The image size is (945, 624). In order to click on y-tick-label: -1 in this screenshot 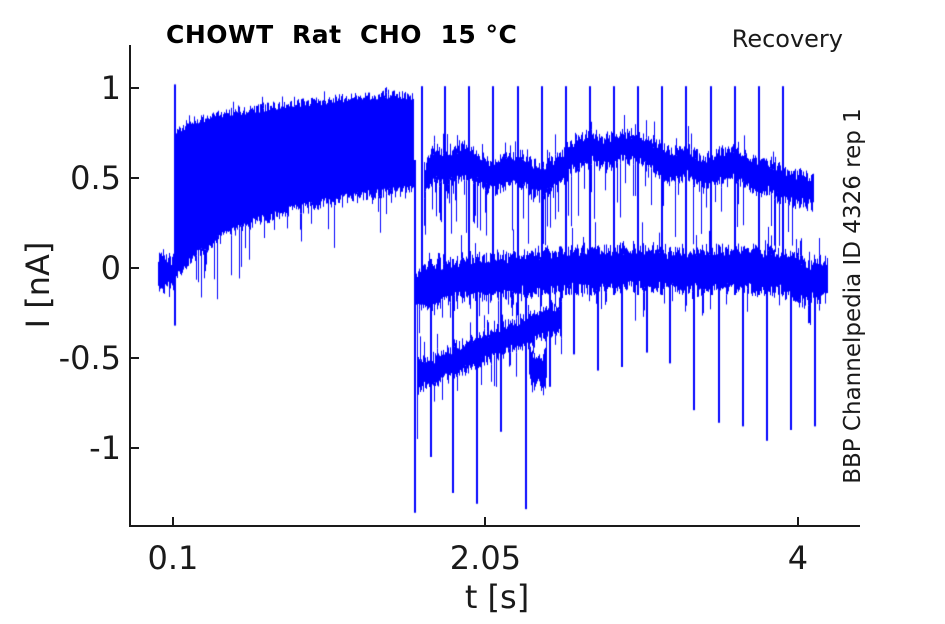, I will do `click(105, 447)`.